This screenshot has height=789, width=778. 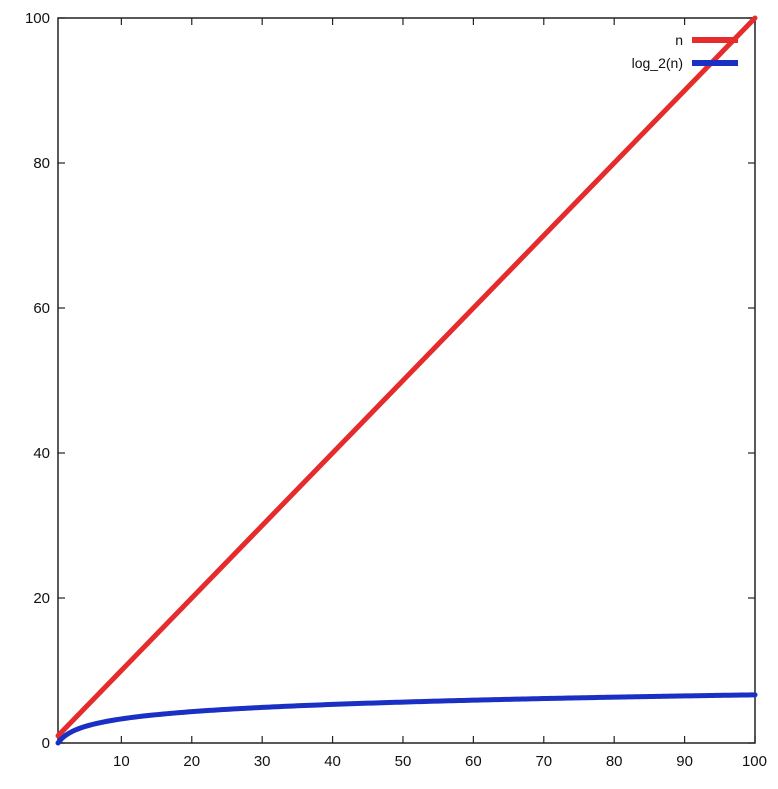 What do you see at coordinates (679, 40) in the screenshot?
I see `legend-label: n` at bounding box center [679, 40].